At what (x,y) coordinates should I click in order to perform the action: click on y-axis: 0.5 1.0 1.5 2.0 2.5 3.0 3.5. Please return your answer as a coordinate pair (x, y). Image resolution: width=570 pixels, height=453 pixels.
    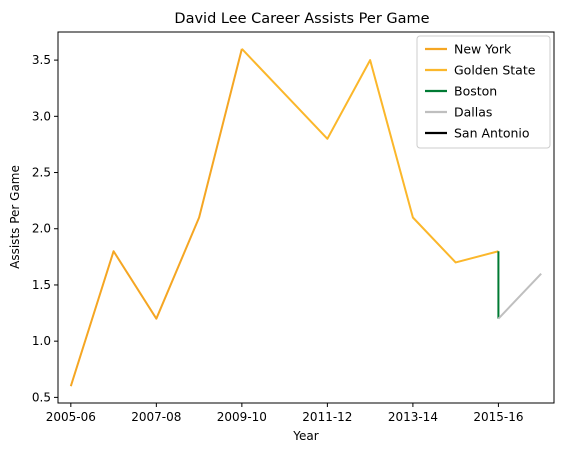
    Looking at the image, I should click on (45, 228).